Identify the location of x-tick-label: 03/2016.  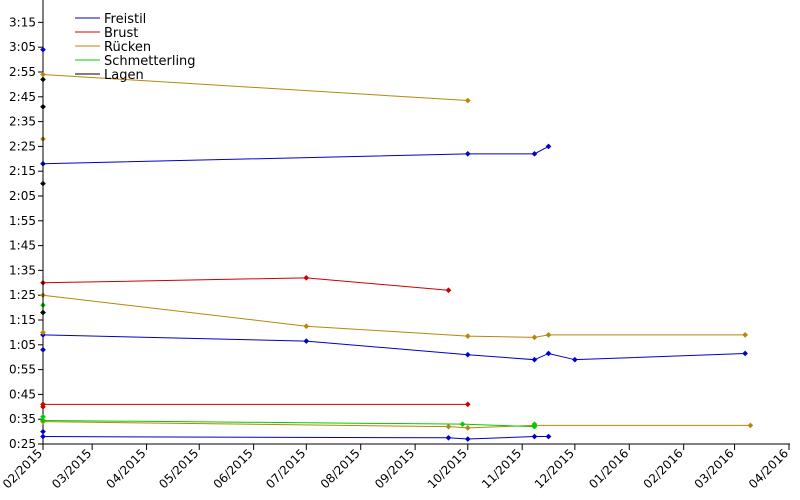
(714, 468).